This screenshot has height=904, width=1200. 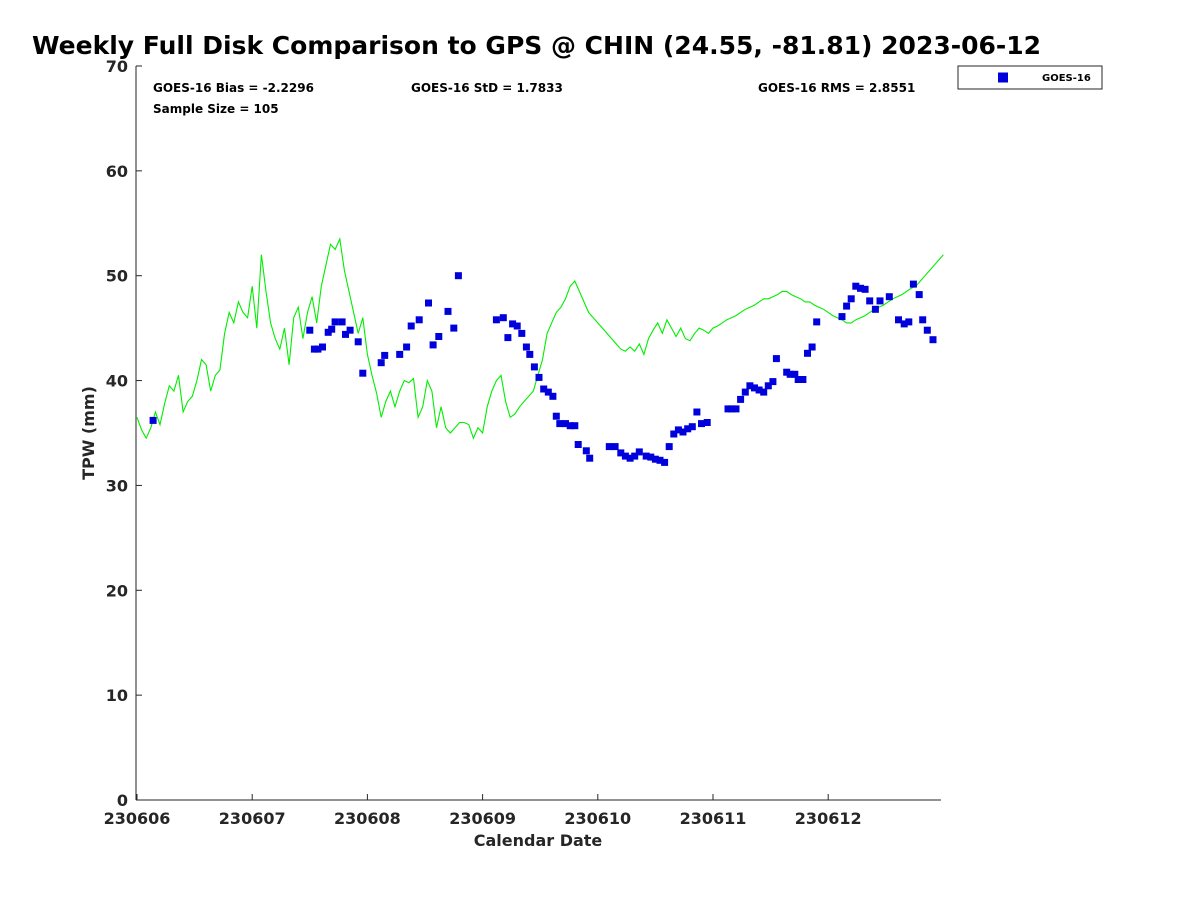 What do you see at coordinates (216, 109) in the screenshot?
I see `stat-sample-size: Sample Size = 105` at bounding box center [216, 109].